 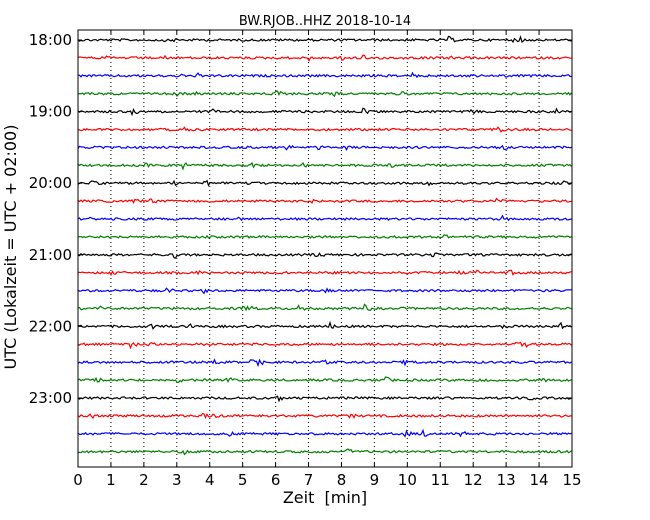 What do you see at coordinates (324, 218) in the screenshot?
I see `trace-2030` at bounding box center [324, 218].